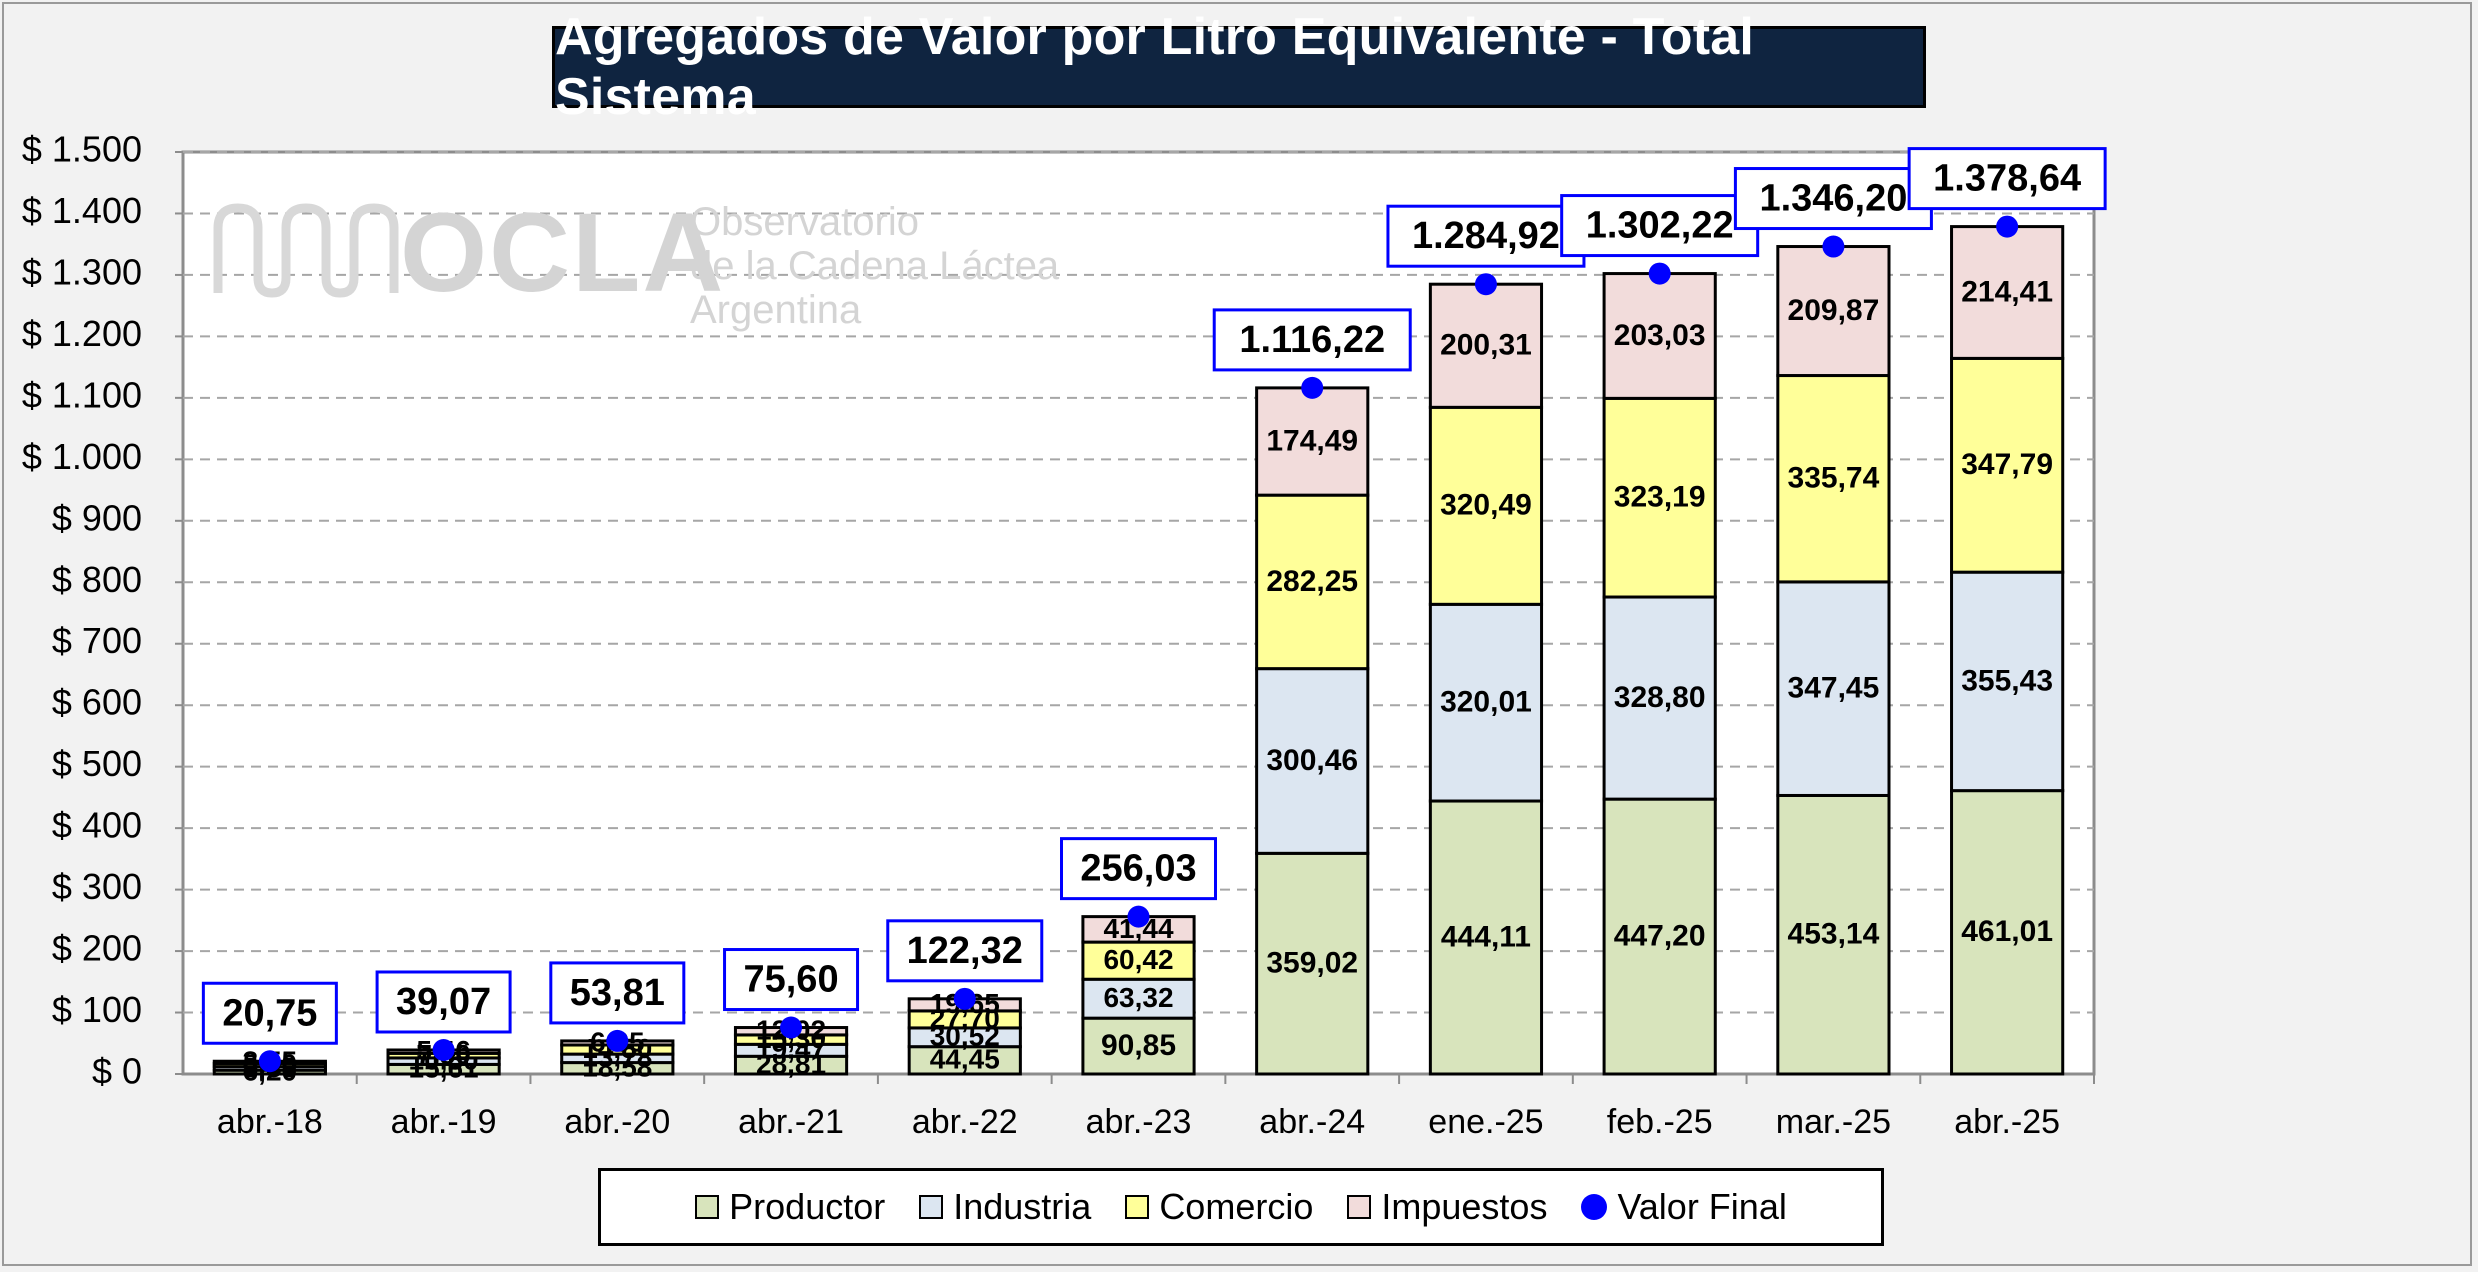  Describe the element at coordinates (444, 1122) in the screenshot. I see `x-tick-label: abr.-19` at that location.